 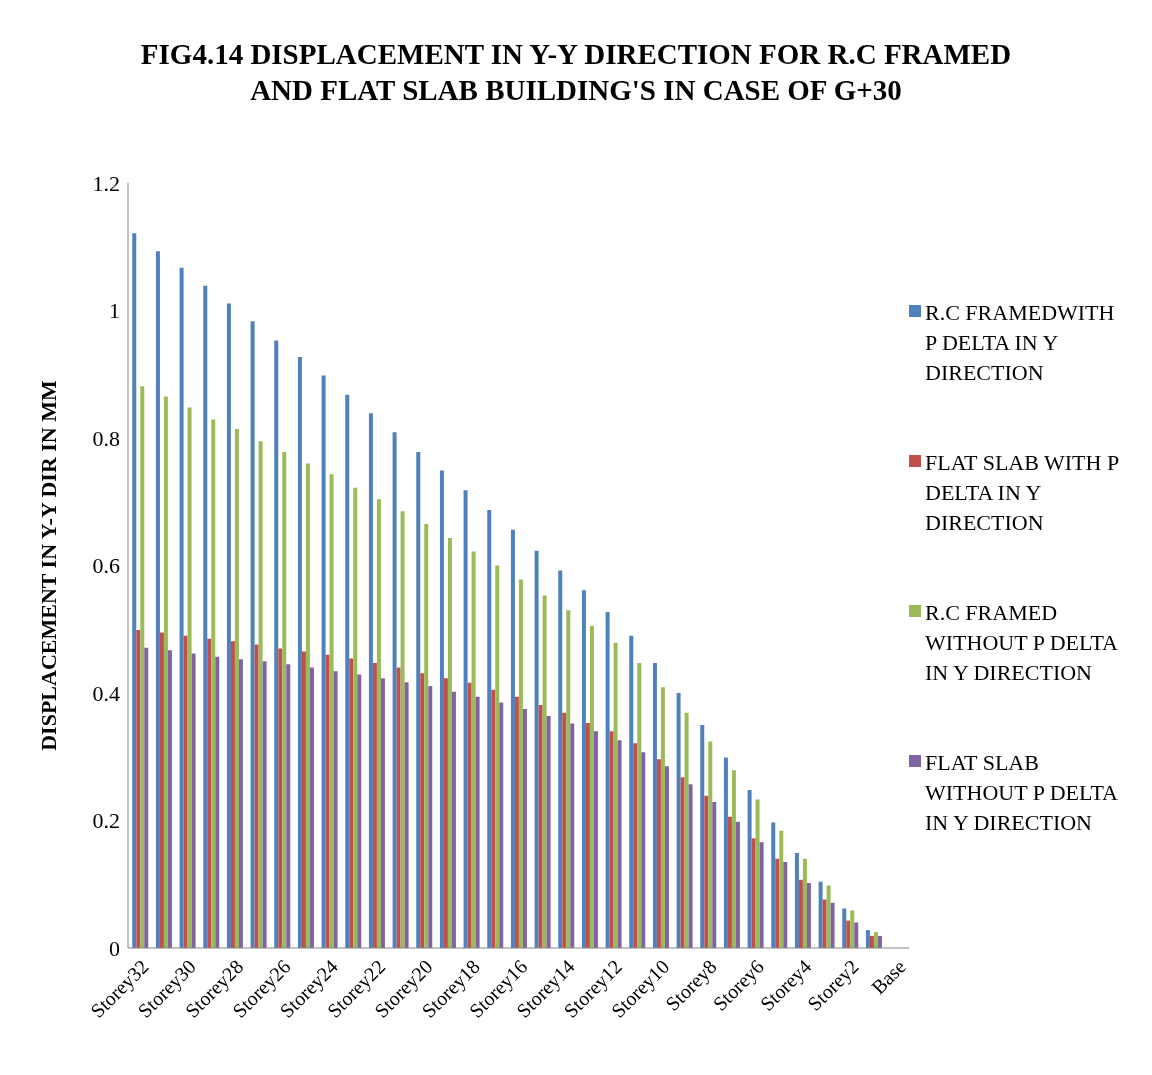 I want to click on y-tick-label: 0.4, so click(x=106, y=693).